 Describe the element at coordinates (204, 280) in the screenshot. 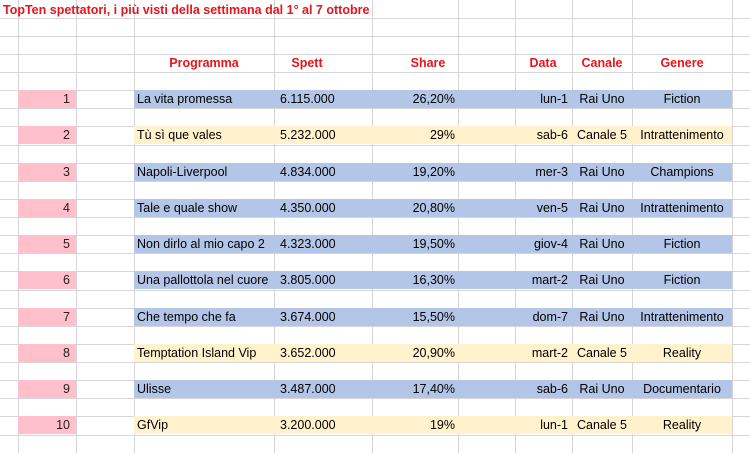

I see `cell-programma: Una pallottola nel cuore` at that location.